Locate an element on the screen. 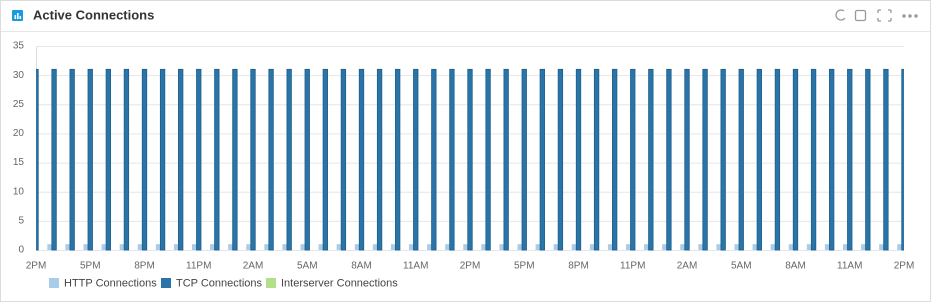 The width and height of the screenshot is (931, 302). fullscreen-button is located at coordinates (884, 15).